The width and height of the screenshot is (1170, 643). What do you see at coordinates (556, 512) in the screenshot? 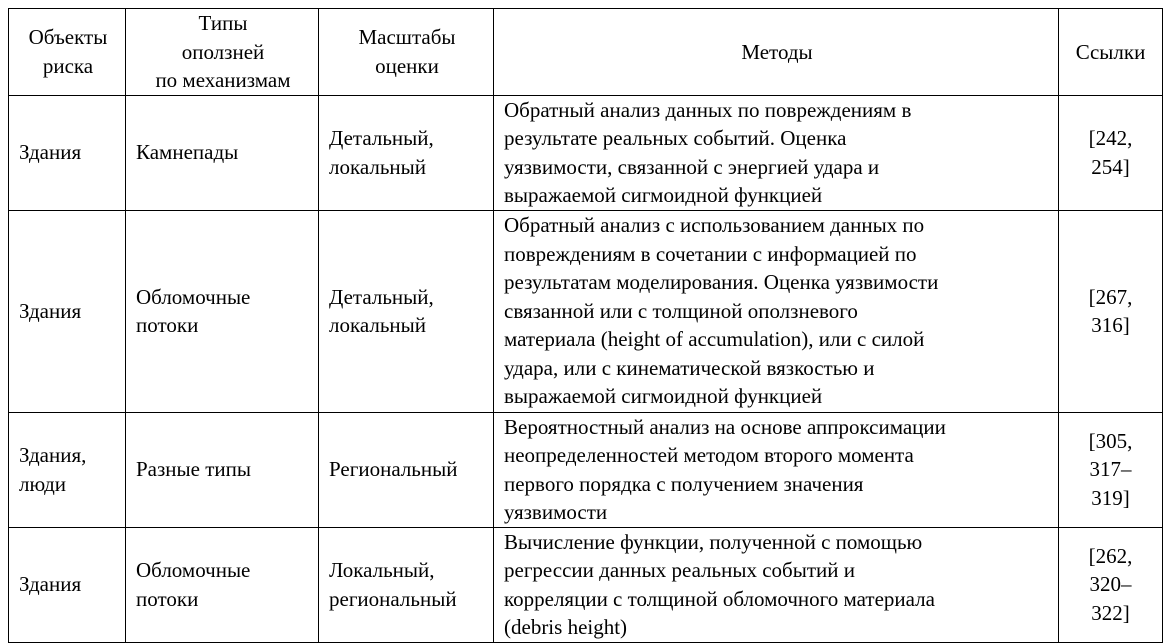
I see `cell-line: уязвимости` at bounding box center [556, 512].